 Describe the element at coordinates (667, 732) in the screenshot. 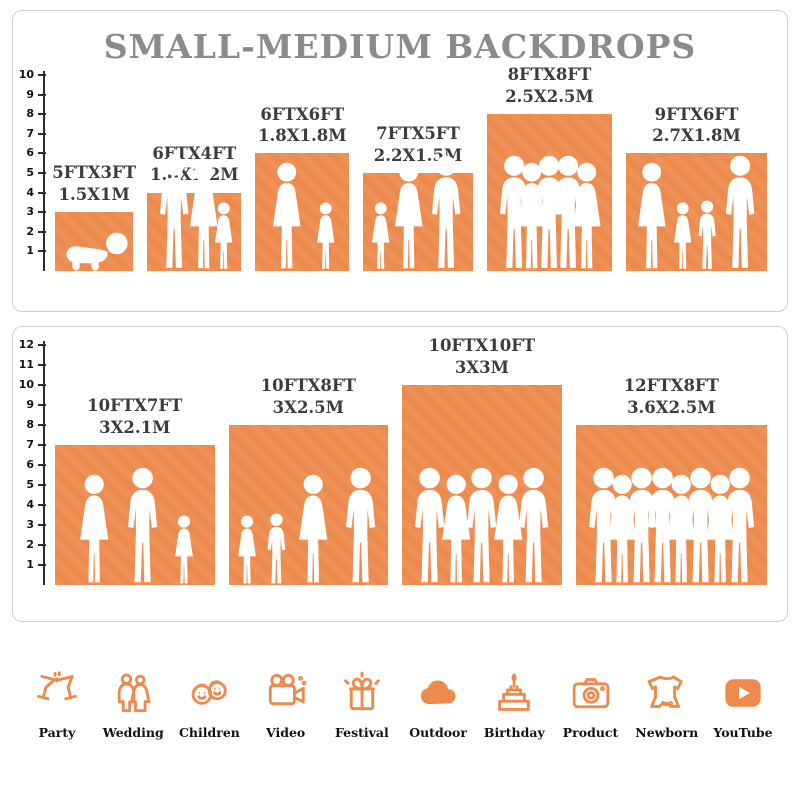

I see `category-label: Newborn` at that location.